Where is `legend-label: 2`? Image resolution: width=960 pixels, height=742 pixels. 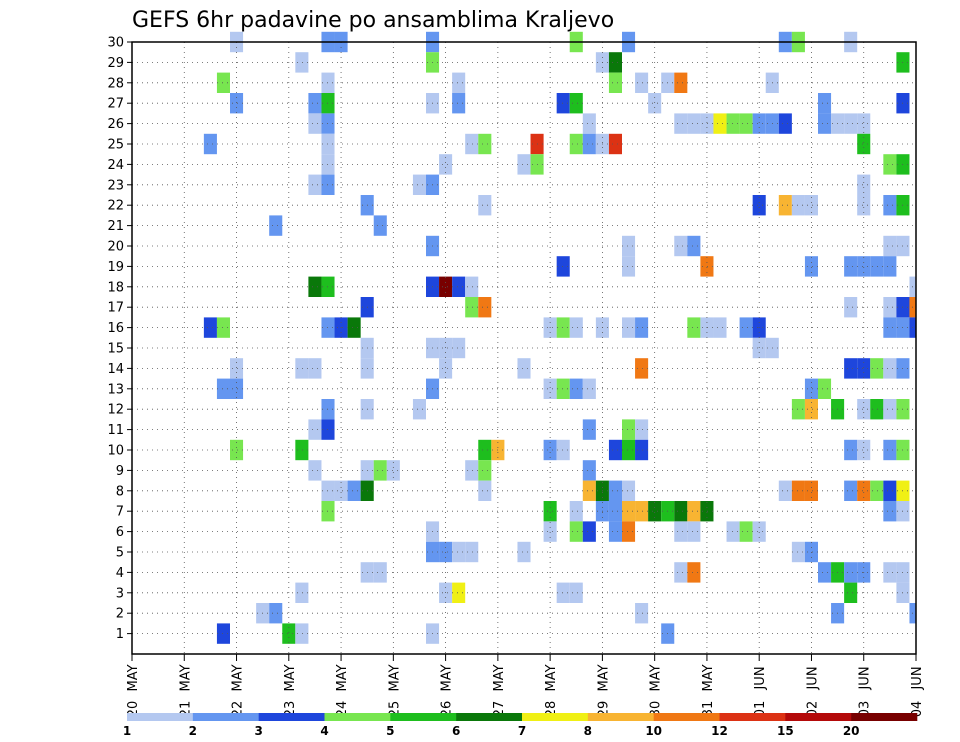 legend-label: 2 is located at coordinates (193, 731).